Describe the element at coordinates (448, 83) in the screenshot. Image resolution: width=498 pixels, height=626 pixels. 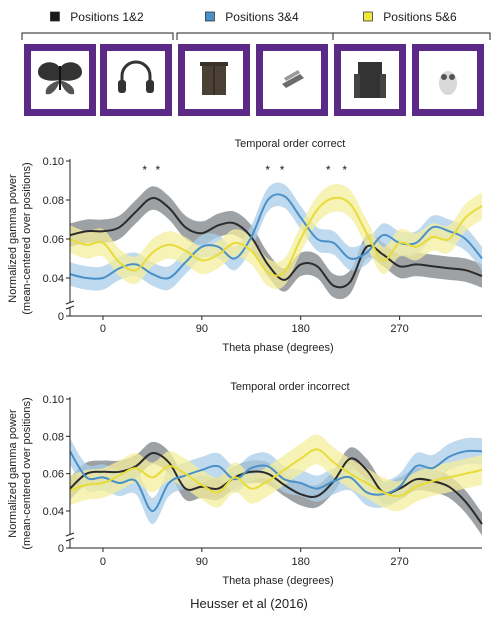
I see `owl-icon` at that location.